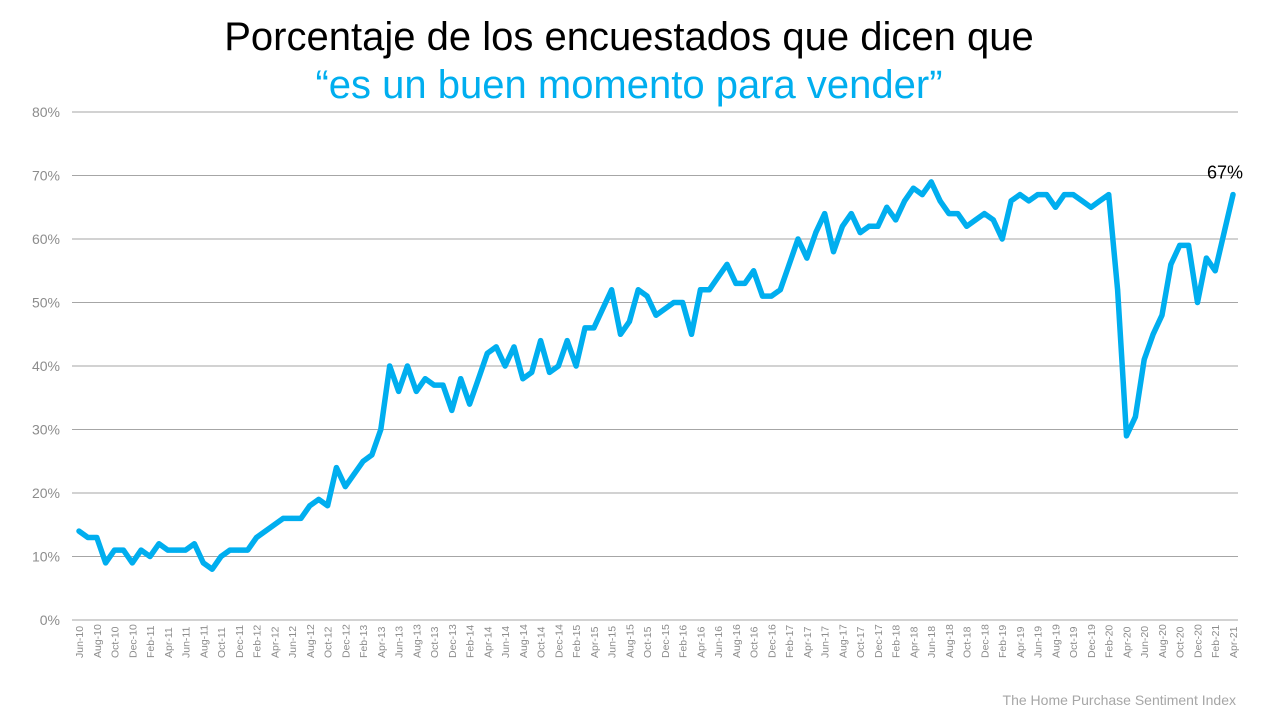 The height and width of the screenshot is (720, 1280). What do you see at coordinates (187, 642) in the screenshot?
I see `x-tick-label: Jun-11` at bounding box center [187, 642].